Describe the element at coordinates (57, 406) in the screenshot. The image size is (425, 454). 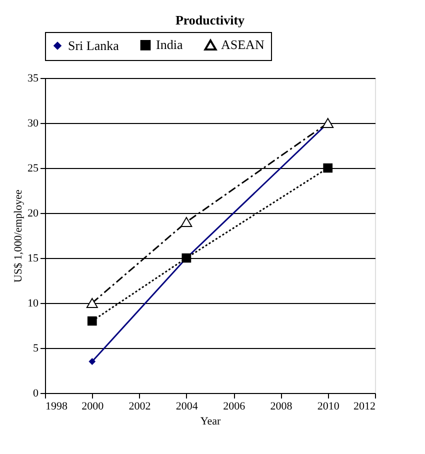
I see `x-tick-label: 1998` at that location.